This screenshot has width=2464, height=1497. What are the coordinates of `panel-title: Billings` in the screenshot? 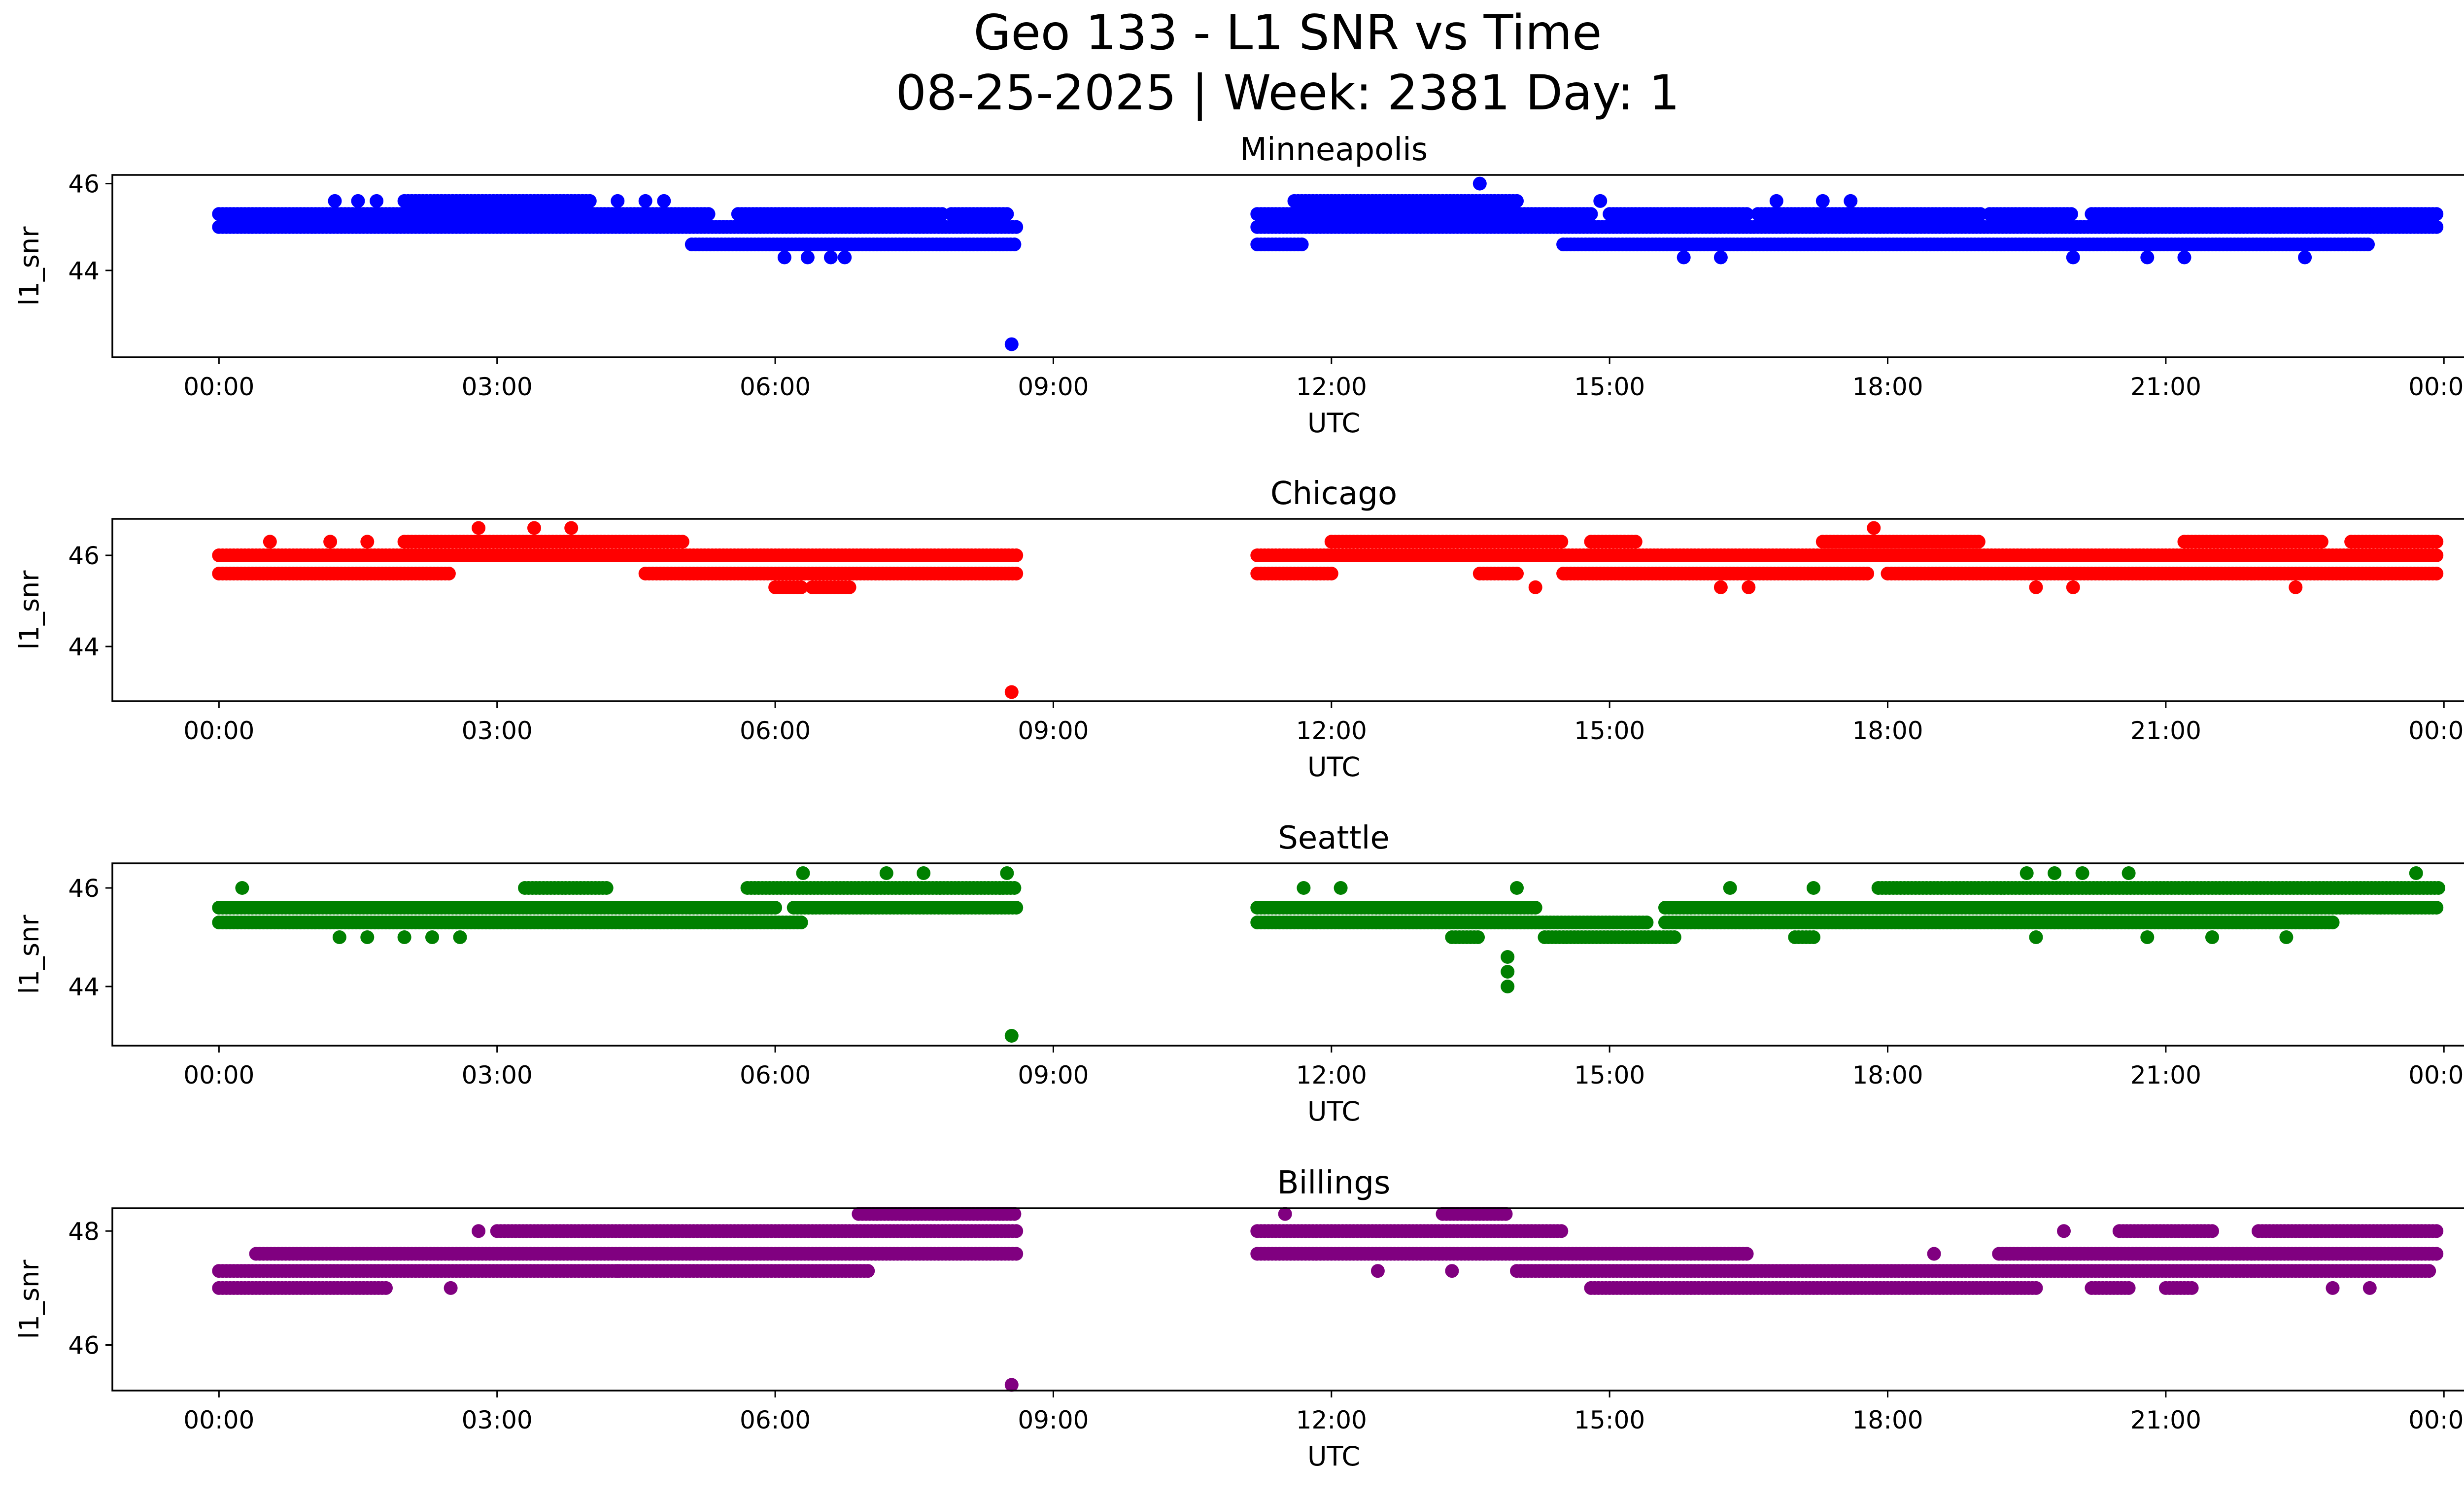 It's located at (1334, 1183).